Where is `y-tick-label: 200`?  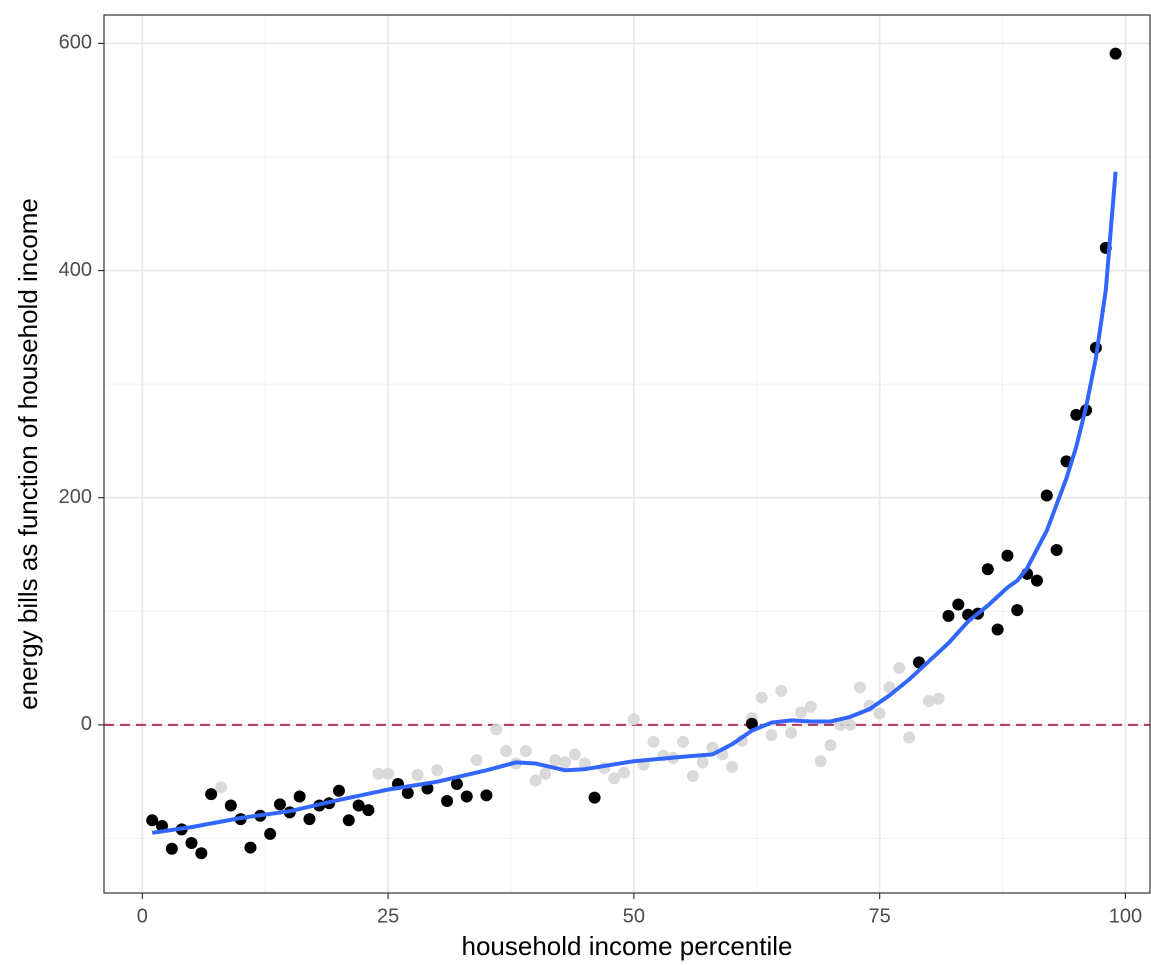 y-tick-label: 200 is located at coordinates (75, 497).